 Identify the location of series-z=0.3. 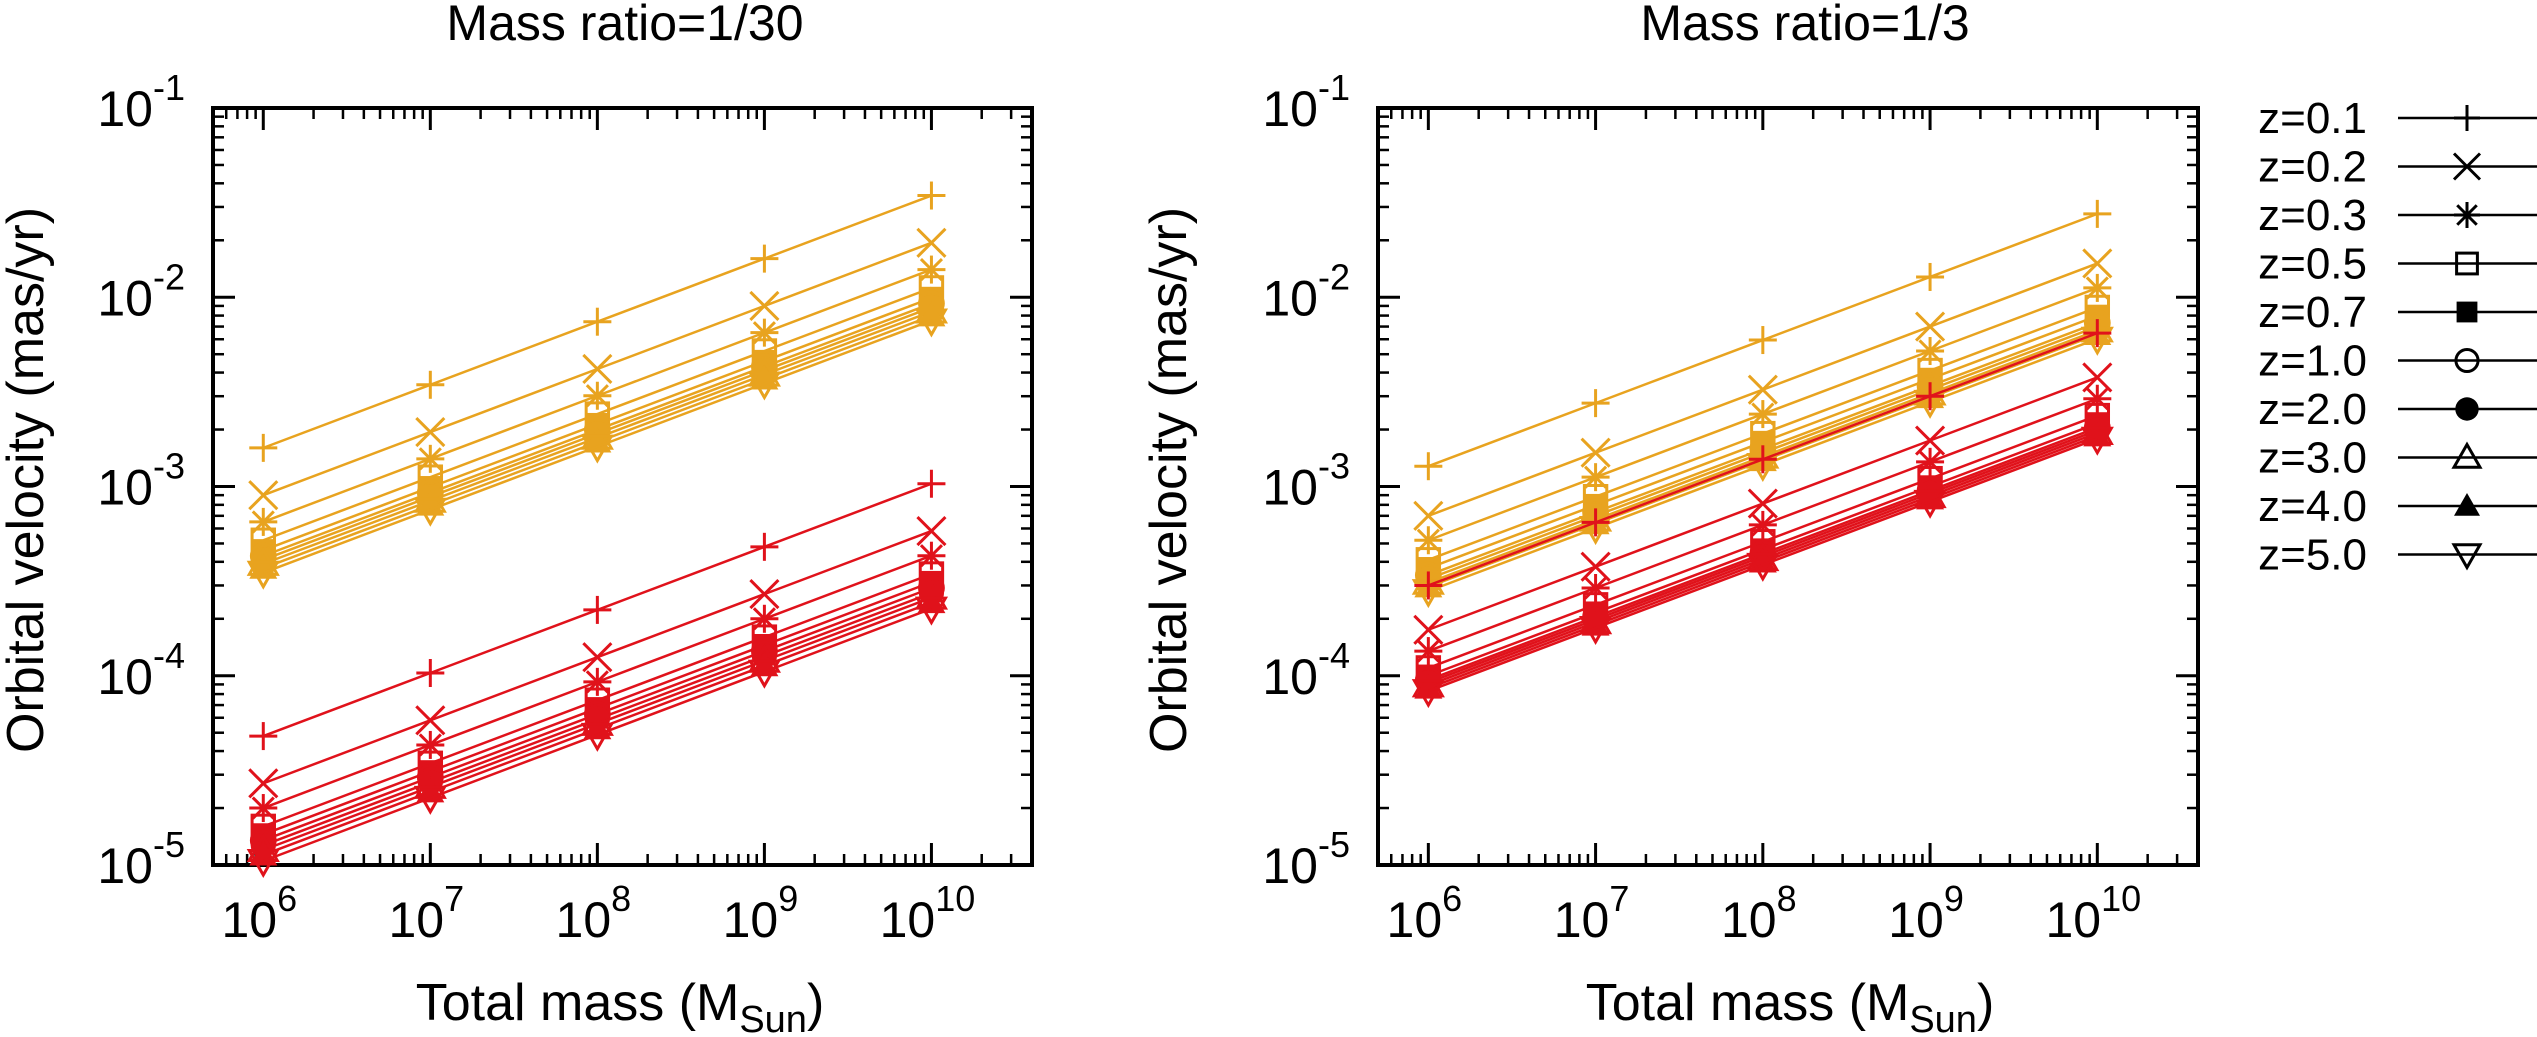
(597, 682).